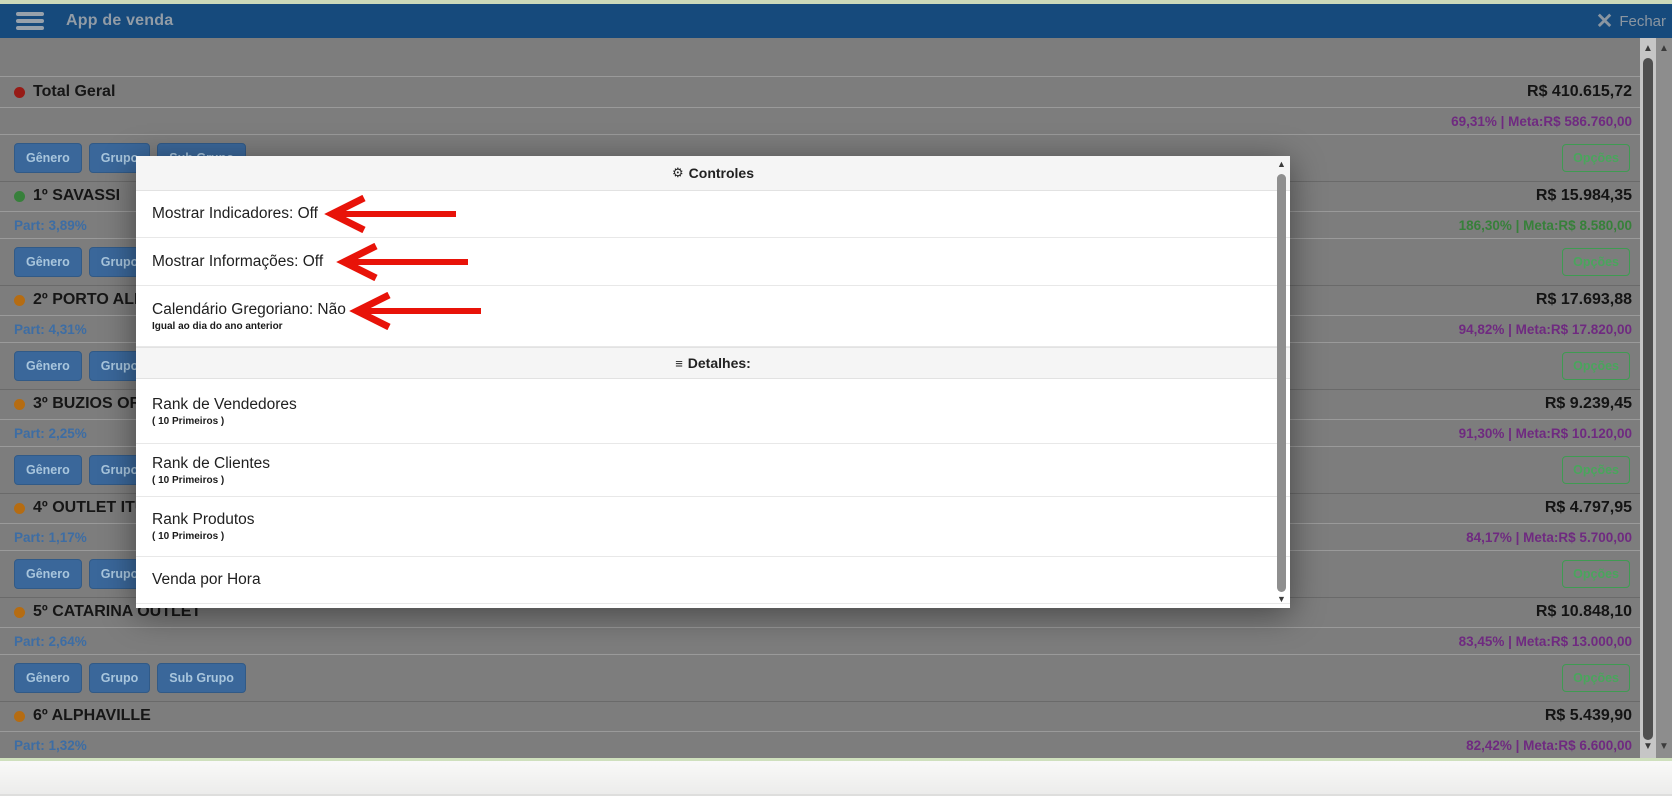  Describe the element at coordinates (679, 363) in the screenshot. I see `list-icon: ≡` at that location.